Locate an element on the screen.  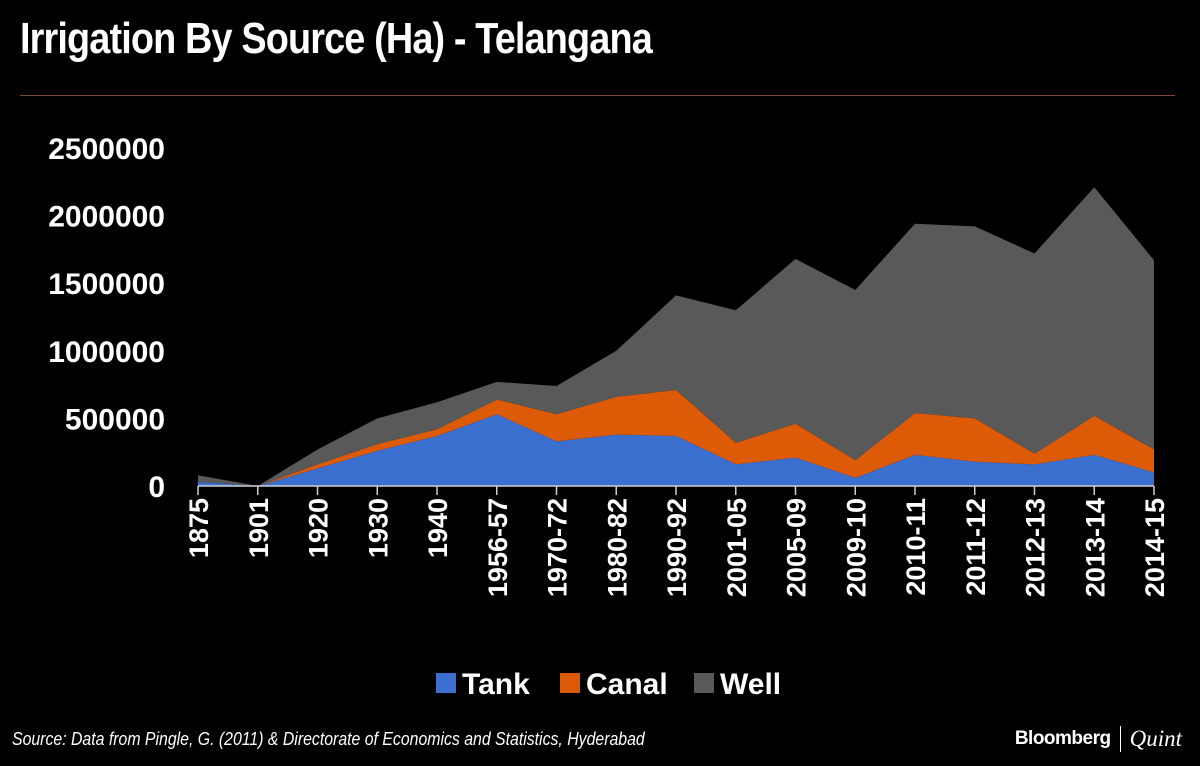
y-tick-label: 2000000 is located at coordinates (106, 217).